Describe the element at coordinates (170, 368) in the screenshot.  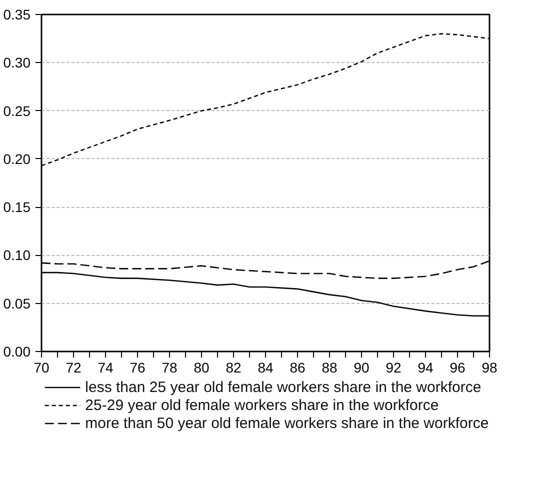
I see `x-tick-label: 78` at that location.